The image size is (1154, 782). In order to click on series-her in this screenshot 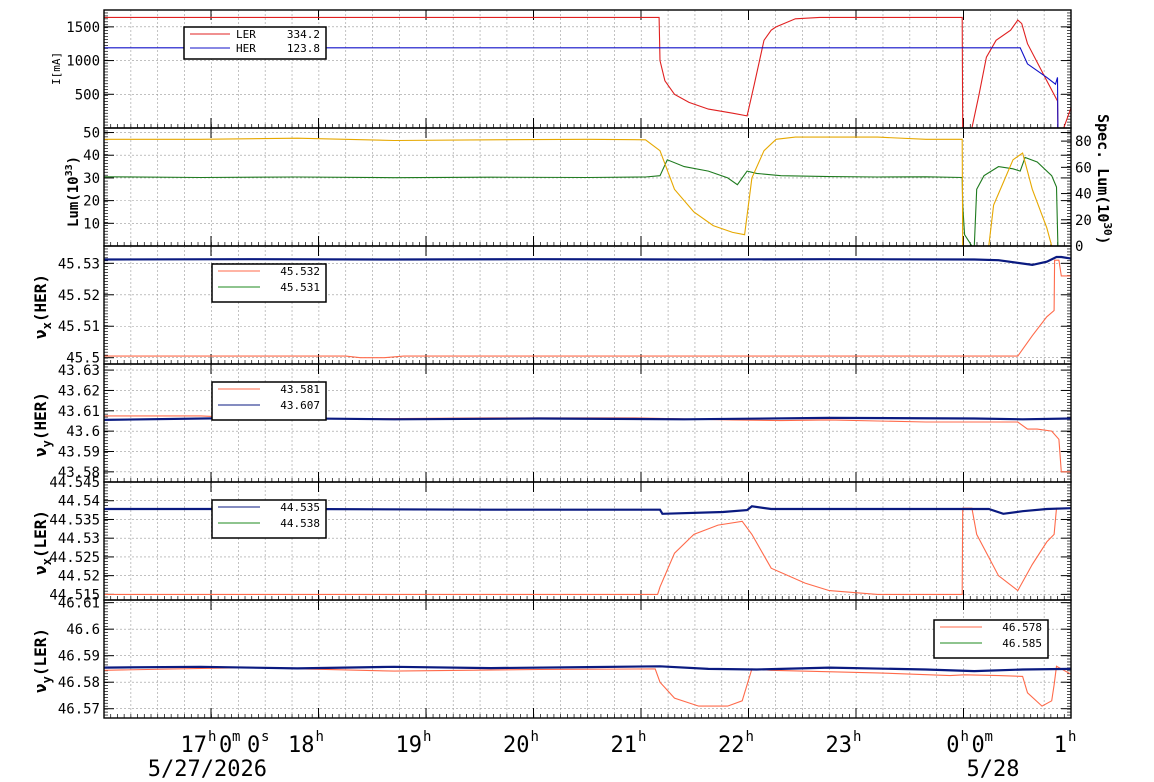, I will do `click(583, 88)`.